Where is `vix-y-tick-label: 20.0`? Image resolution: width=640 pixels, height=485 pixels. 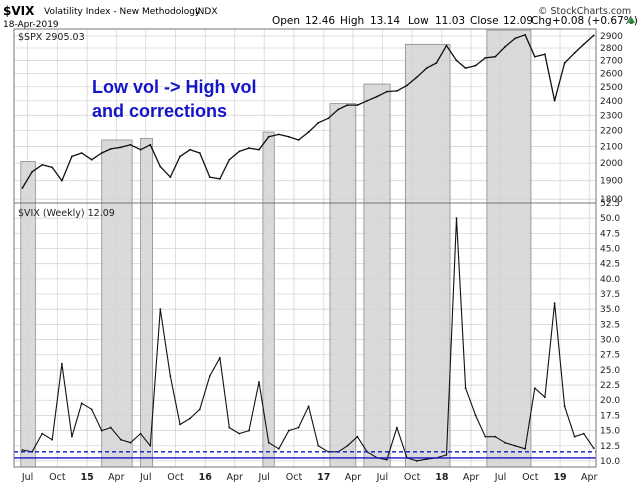
vix-y-tick-label: 20.0 is located at coordinates (610, 401).